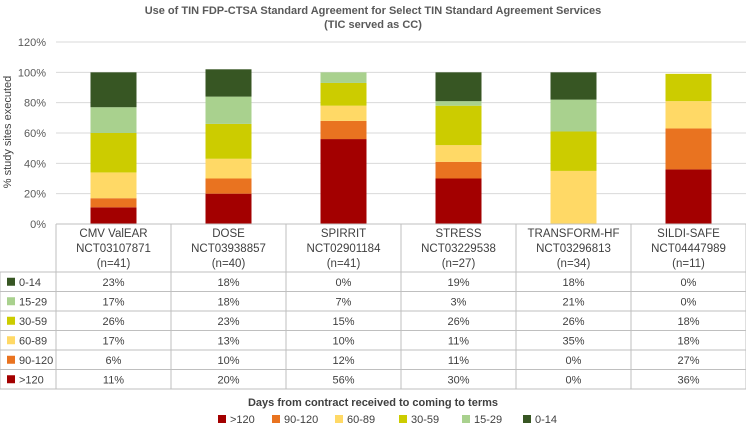 Image resolution: width=746 pixels, height=425 pixels. Describe the element at coordinates (343, 361) in the screenshot. I see `table-cell: 12%` at that location.